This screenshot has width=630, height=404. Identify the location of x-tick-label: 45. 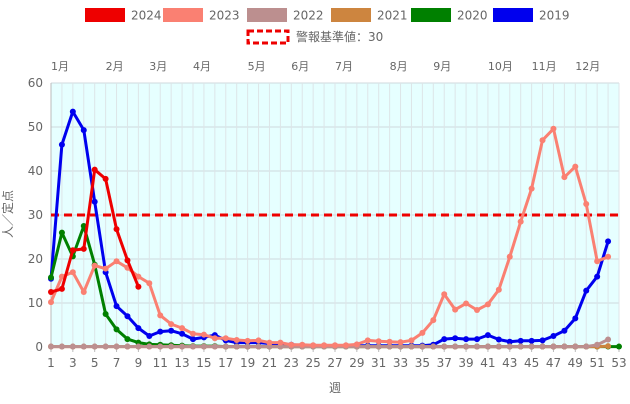
(531, 363).